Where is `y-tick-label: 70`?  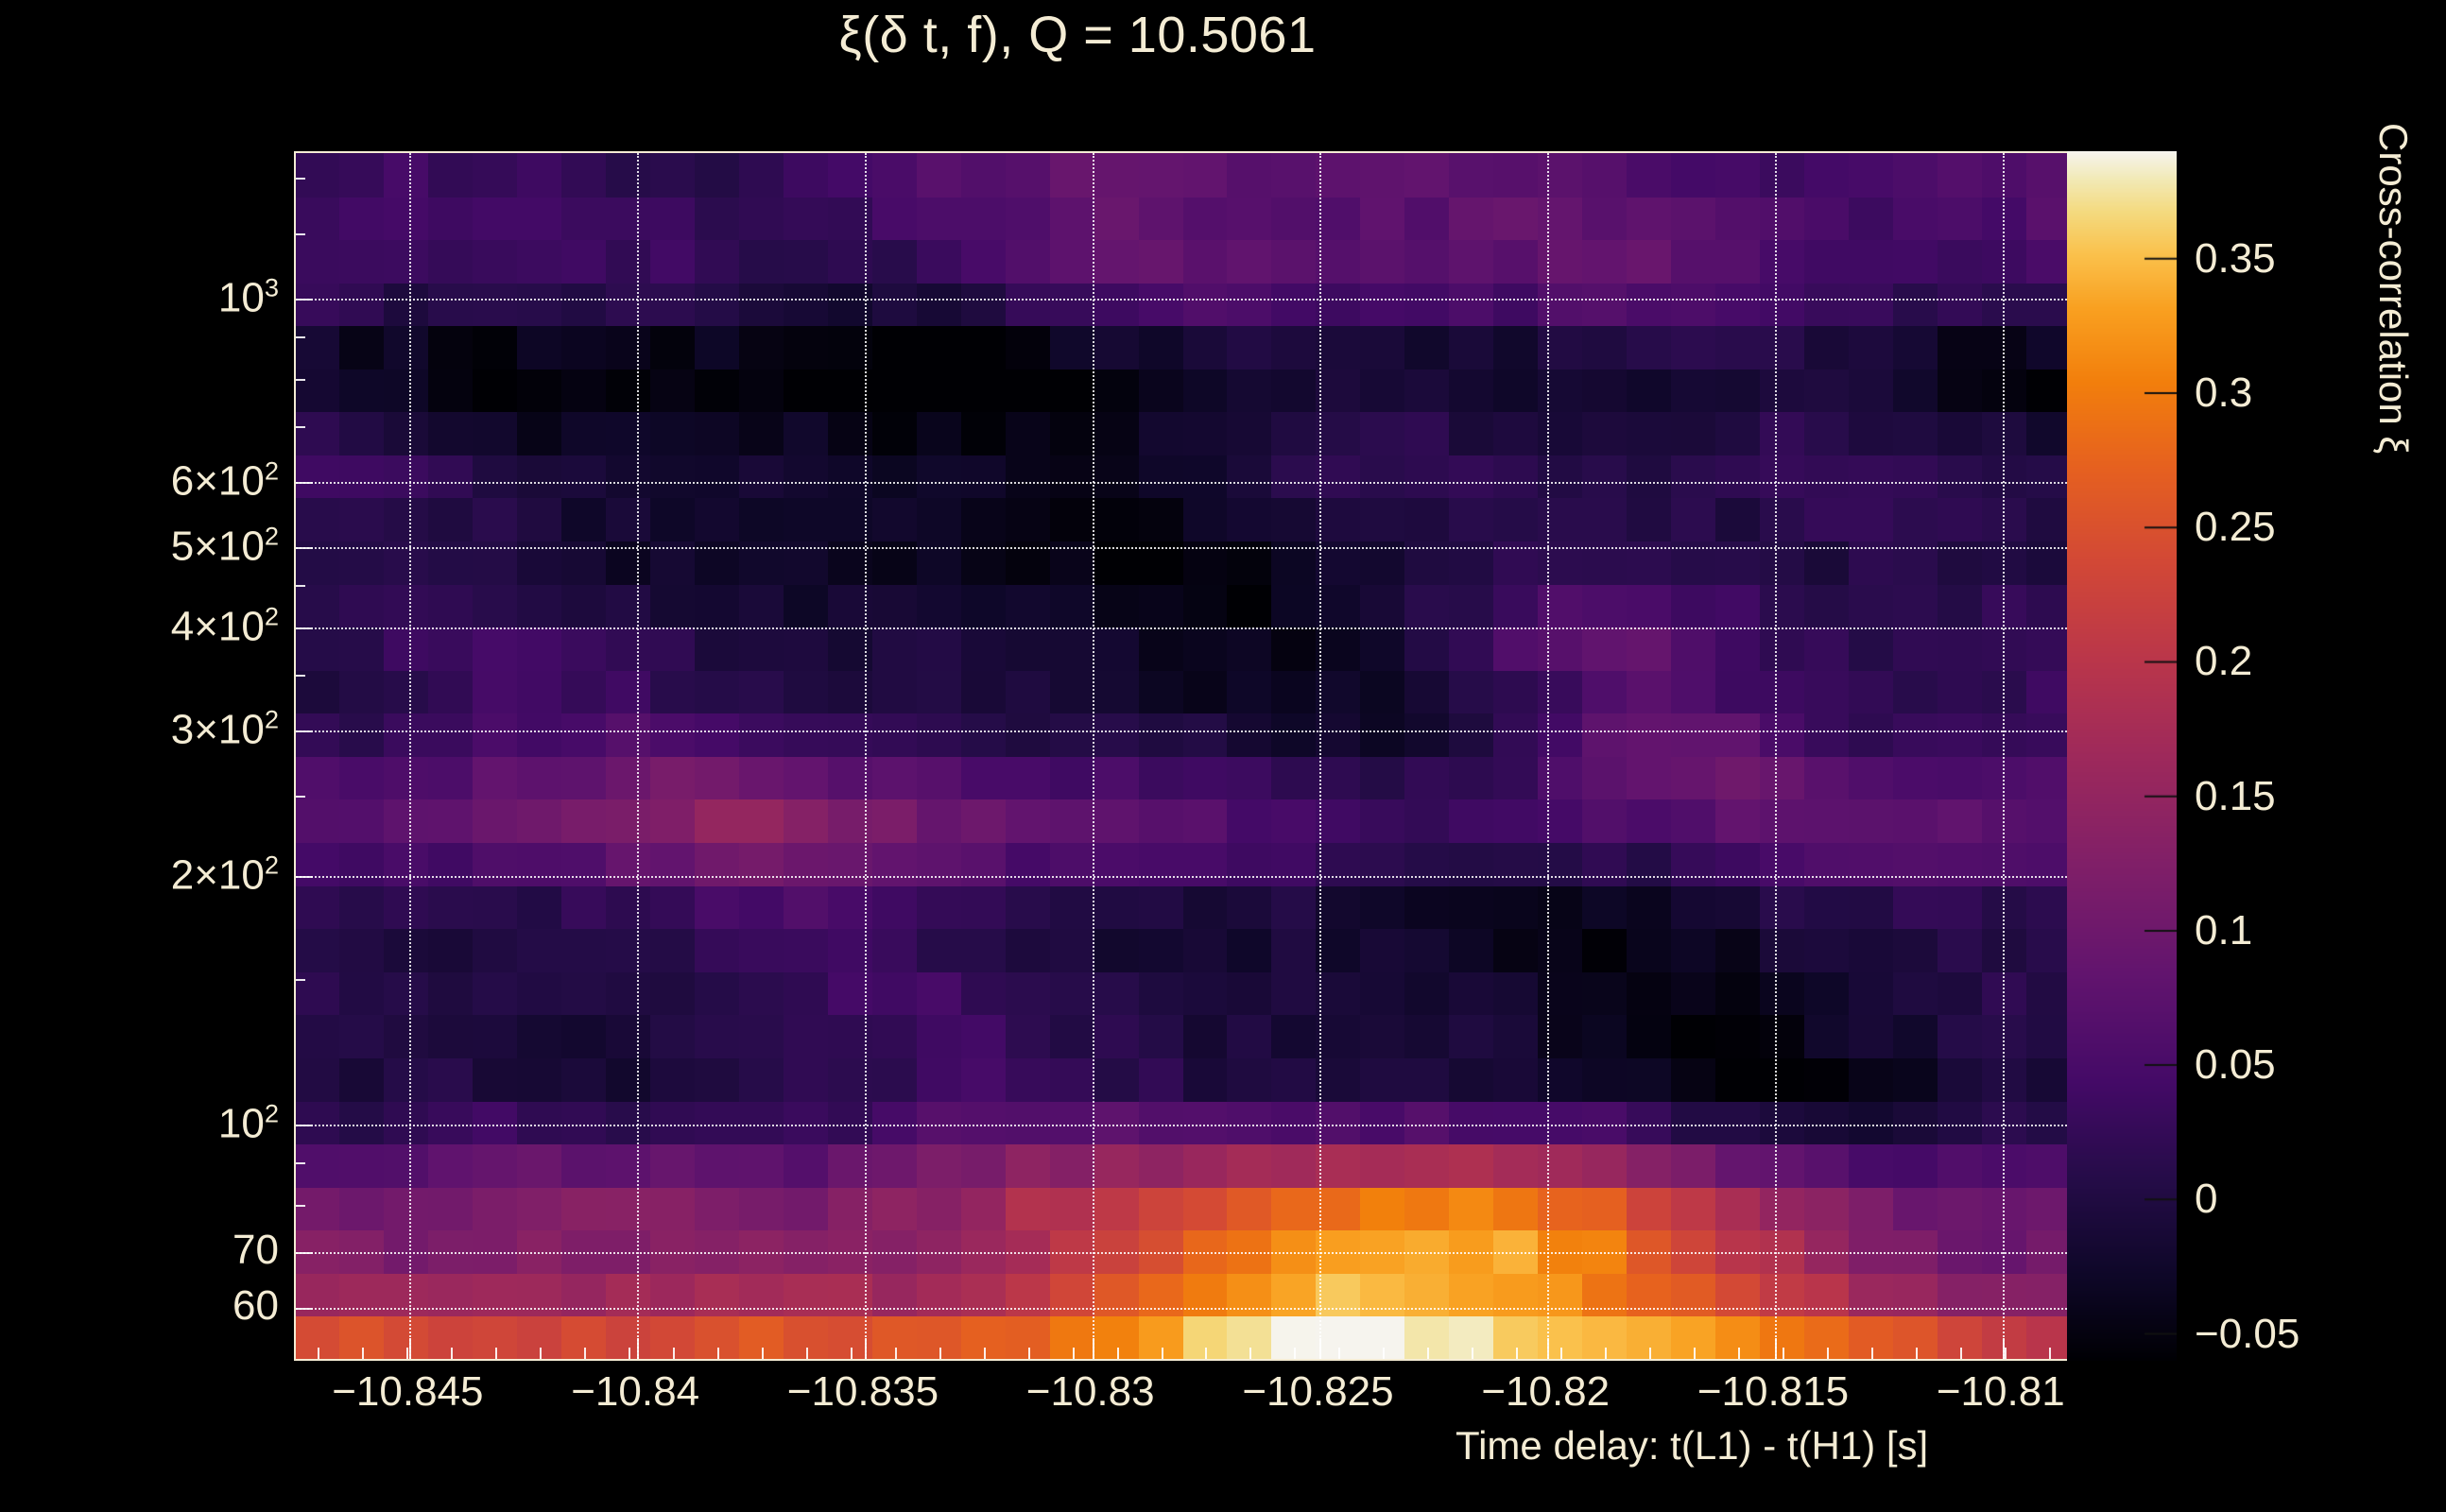 y-tick-label: 70 is located at coordinates (256, 1250).